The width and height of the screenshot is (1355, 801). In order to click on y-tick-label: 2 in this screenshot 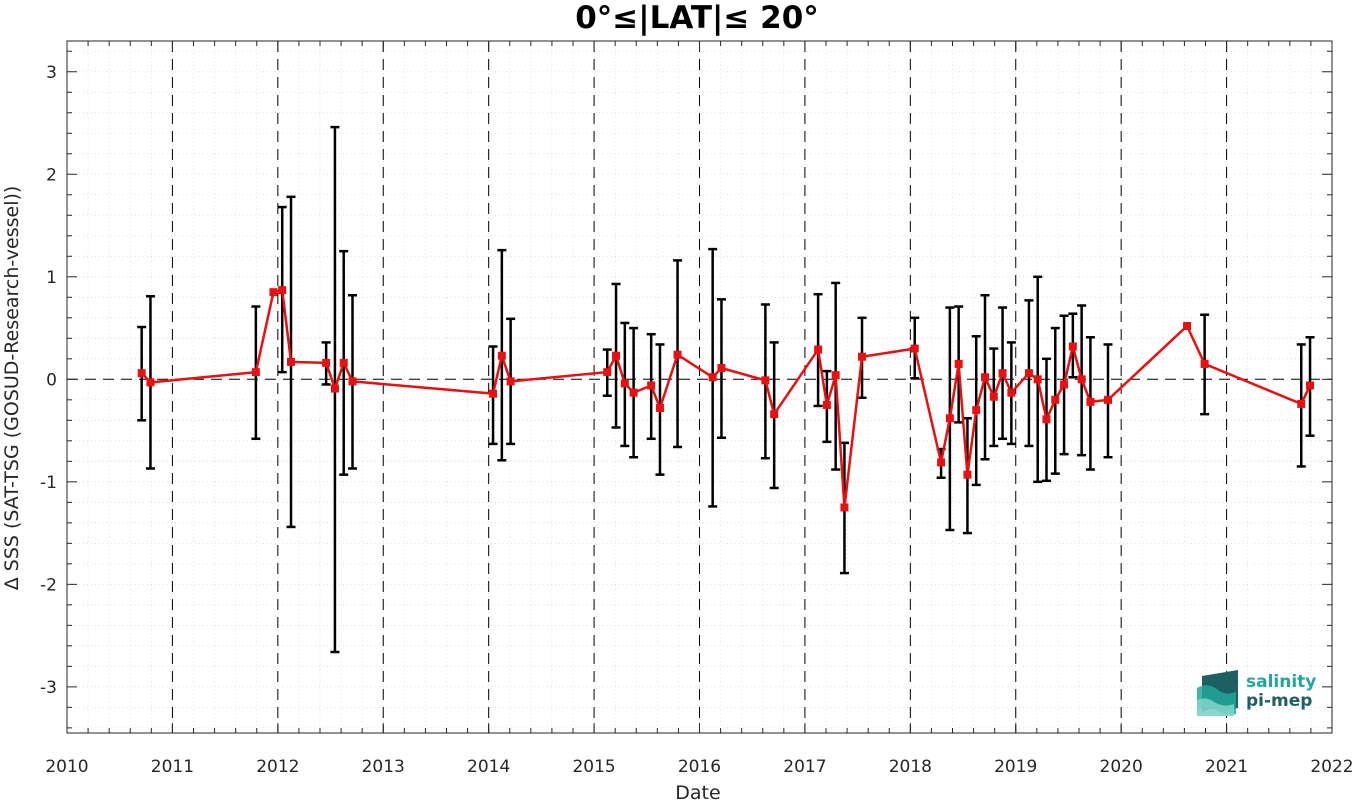, I will do `click(51, 175)`.